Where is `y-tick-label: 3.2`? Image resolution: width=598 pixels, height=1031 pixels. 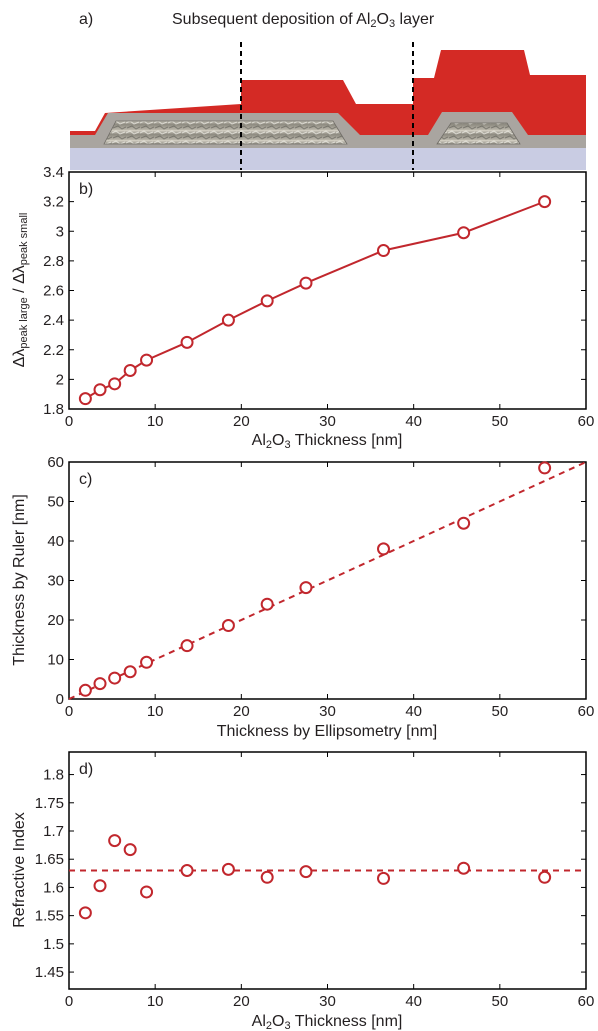
y-tick-label: 3.2 is located at coordinates (53, 202).